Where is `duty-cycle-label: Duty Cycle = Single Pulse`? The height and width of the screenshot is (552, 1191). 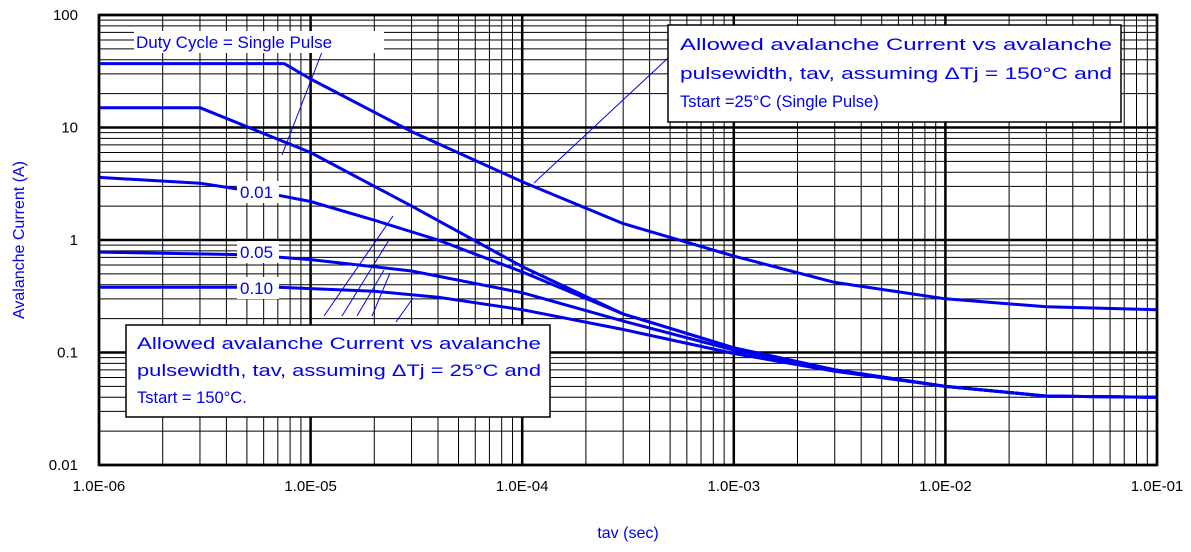
duty-cycle-label: Duty Cycle = Single Pulse is located at coordinates (259, 42).